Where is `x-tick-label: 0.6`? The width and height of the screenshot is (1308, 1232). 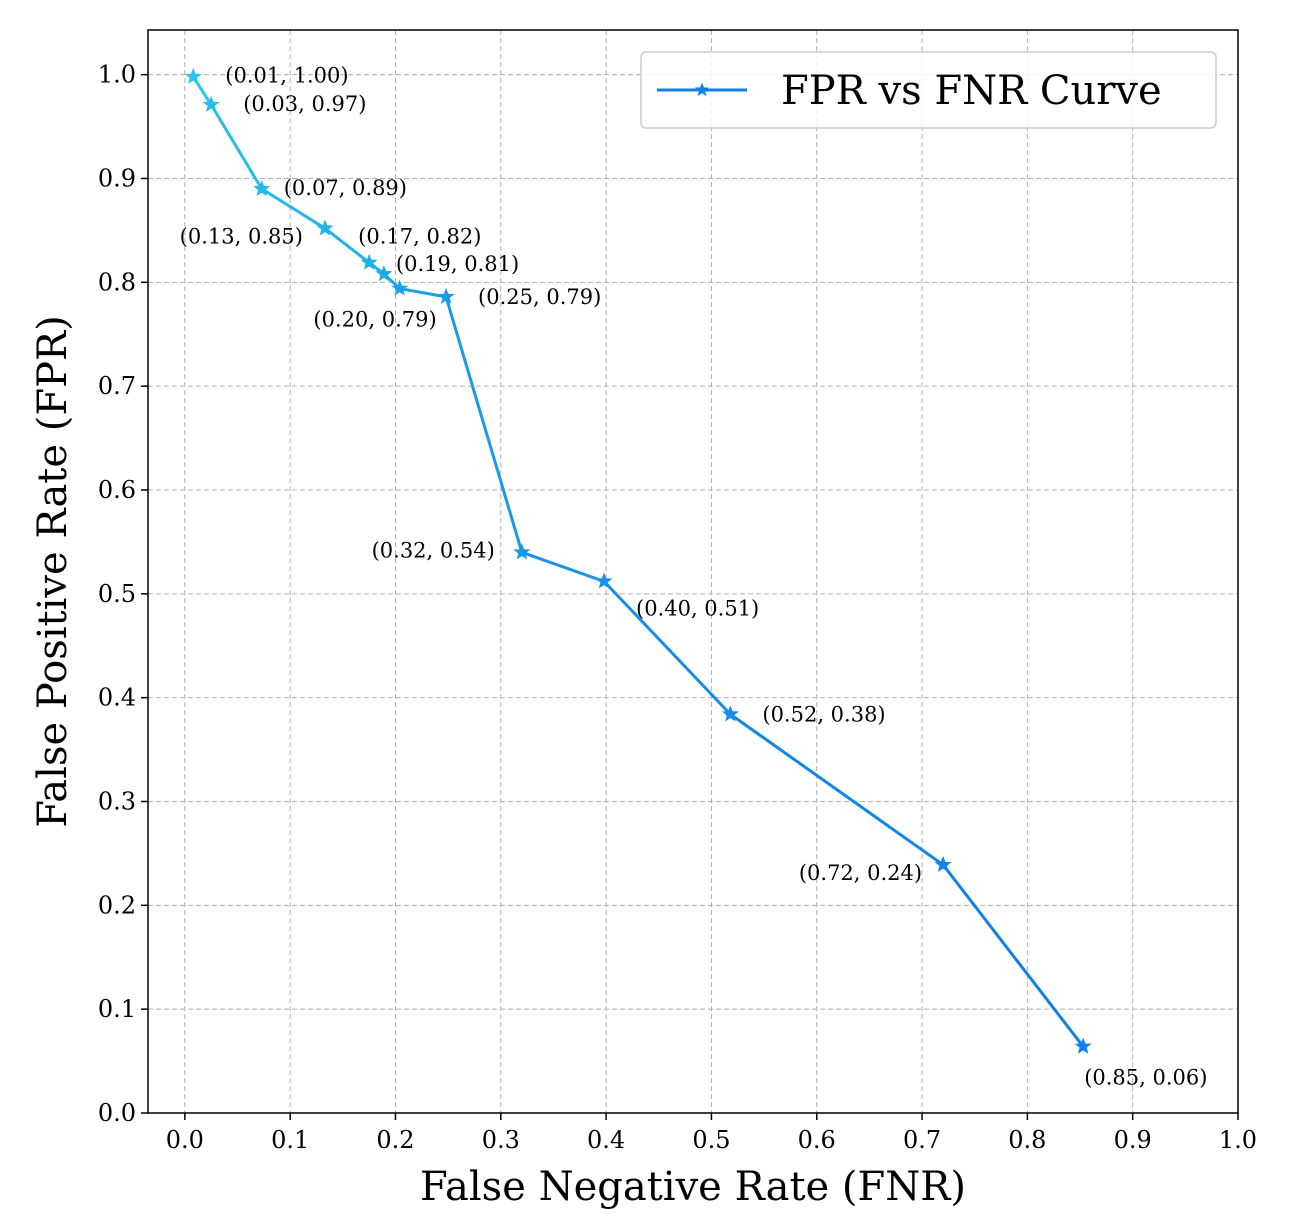
x-tick-label: 0.6 is located at coordinates (817, 1140).